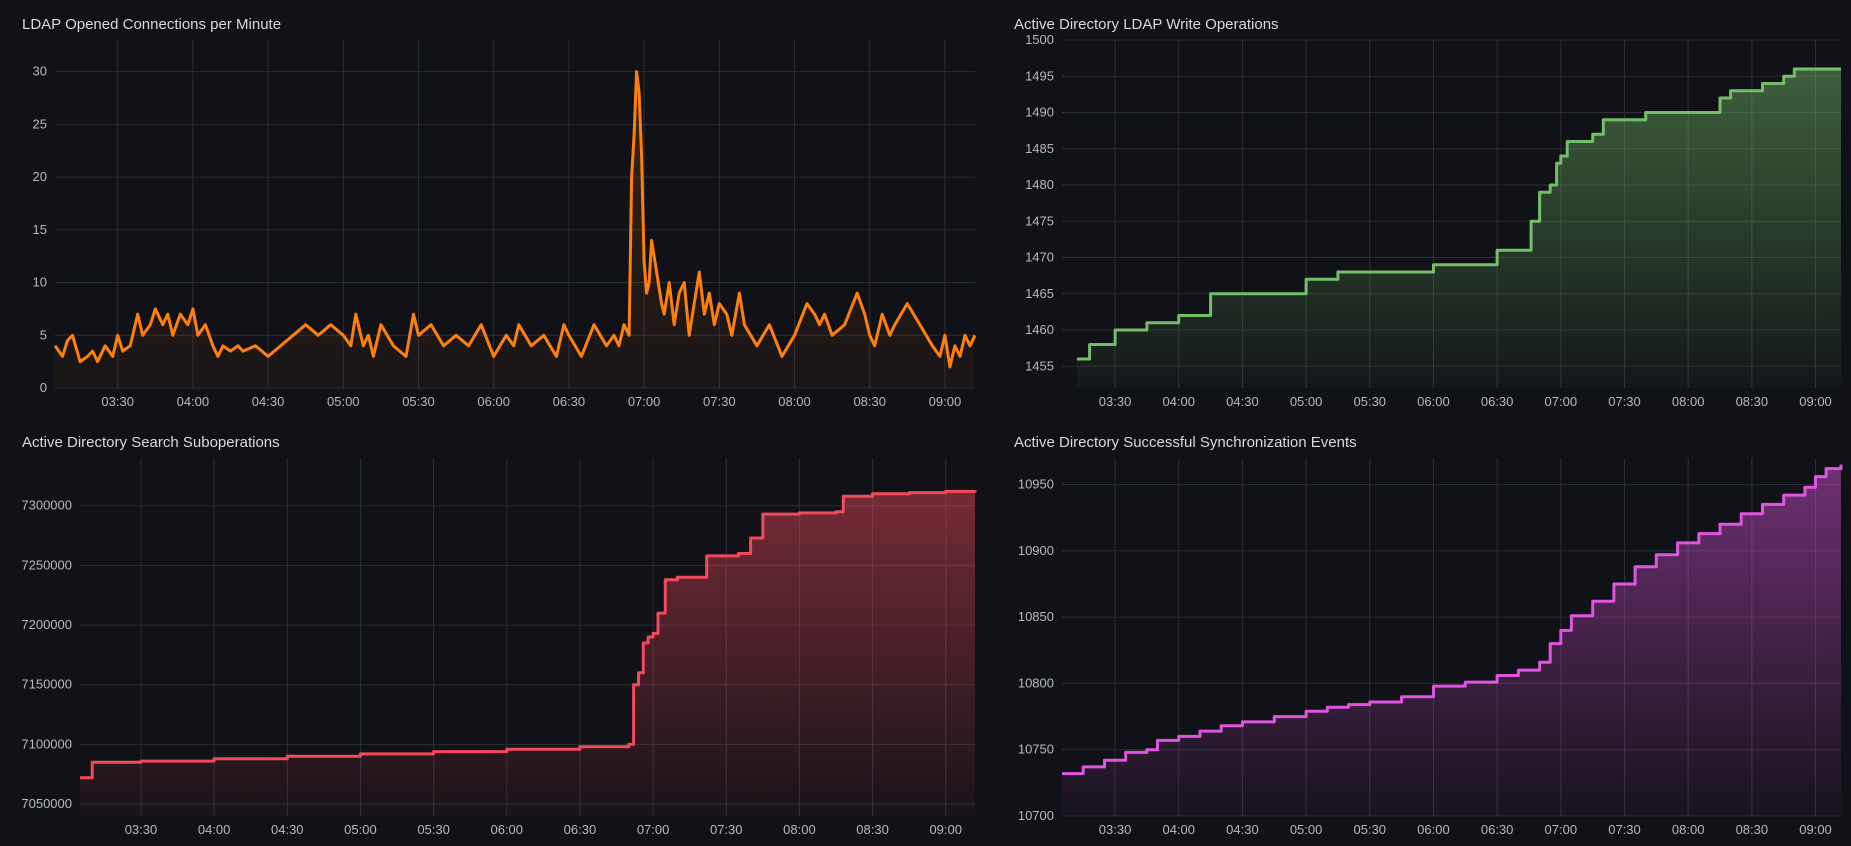  What do you see at coordinates (1458, 214) in the screenshot?
I see `series-line` at bounding box center [1458, 214].